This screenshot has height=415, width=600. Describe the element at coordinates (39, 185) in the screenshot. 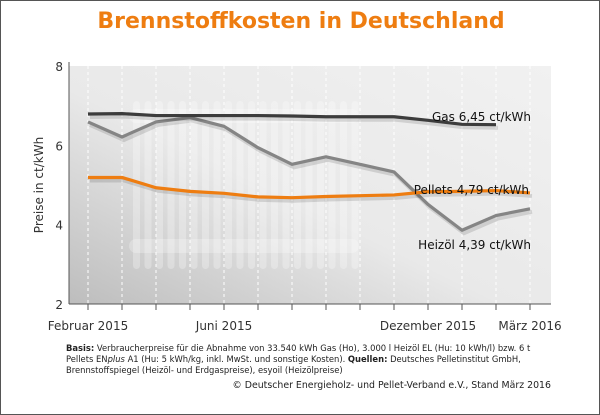

I see `y-axis-label: Preise in ct/kWh` at that location.